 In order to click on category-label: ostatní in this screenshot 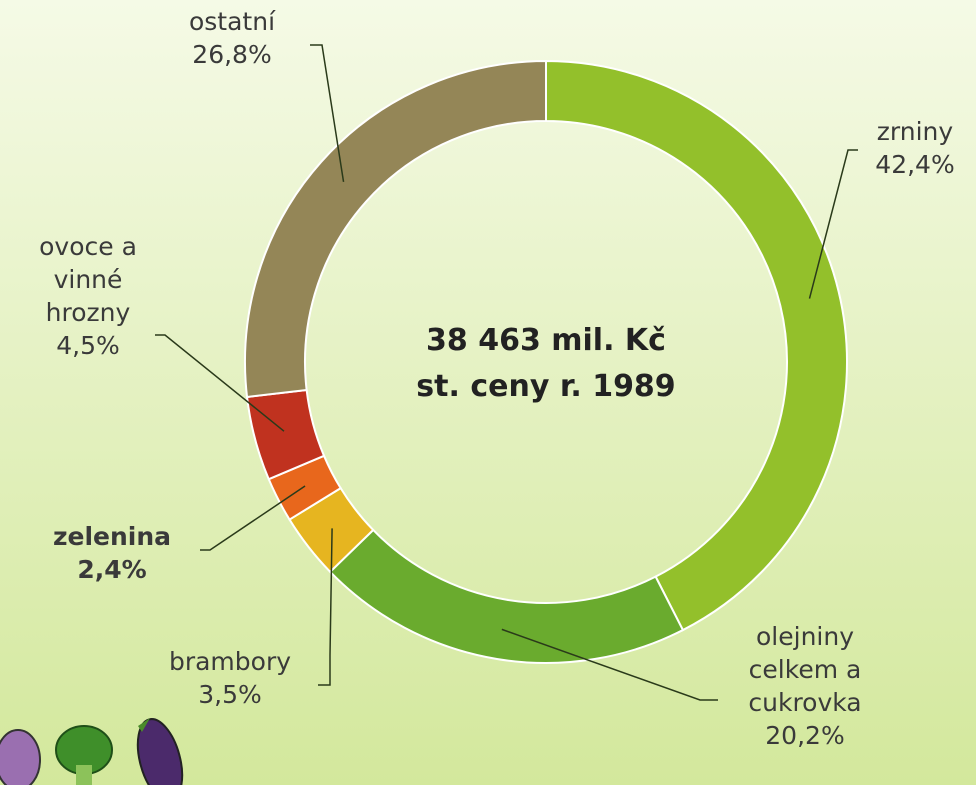, I will do `click(232, 21)`.